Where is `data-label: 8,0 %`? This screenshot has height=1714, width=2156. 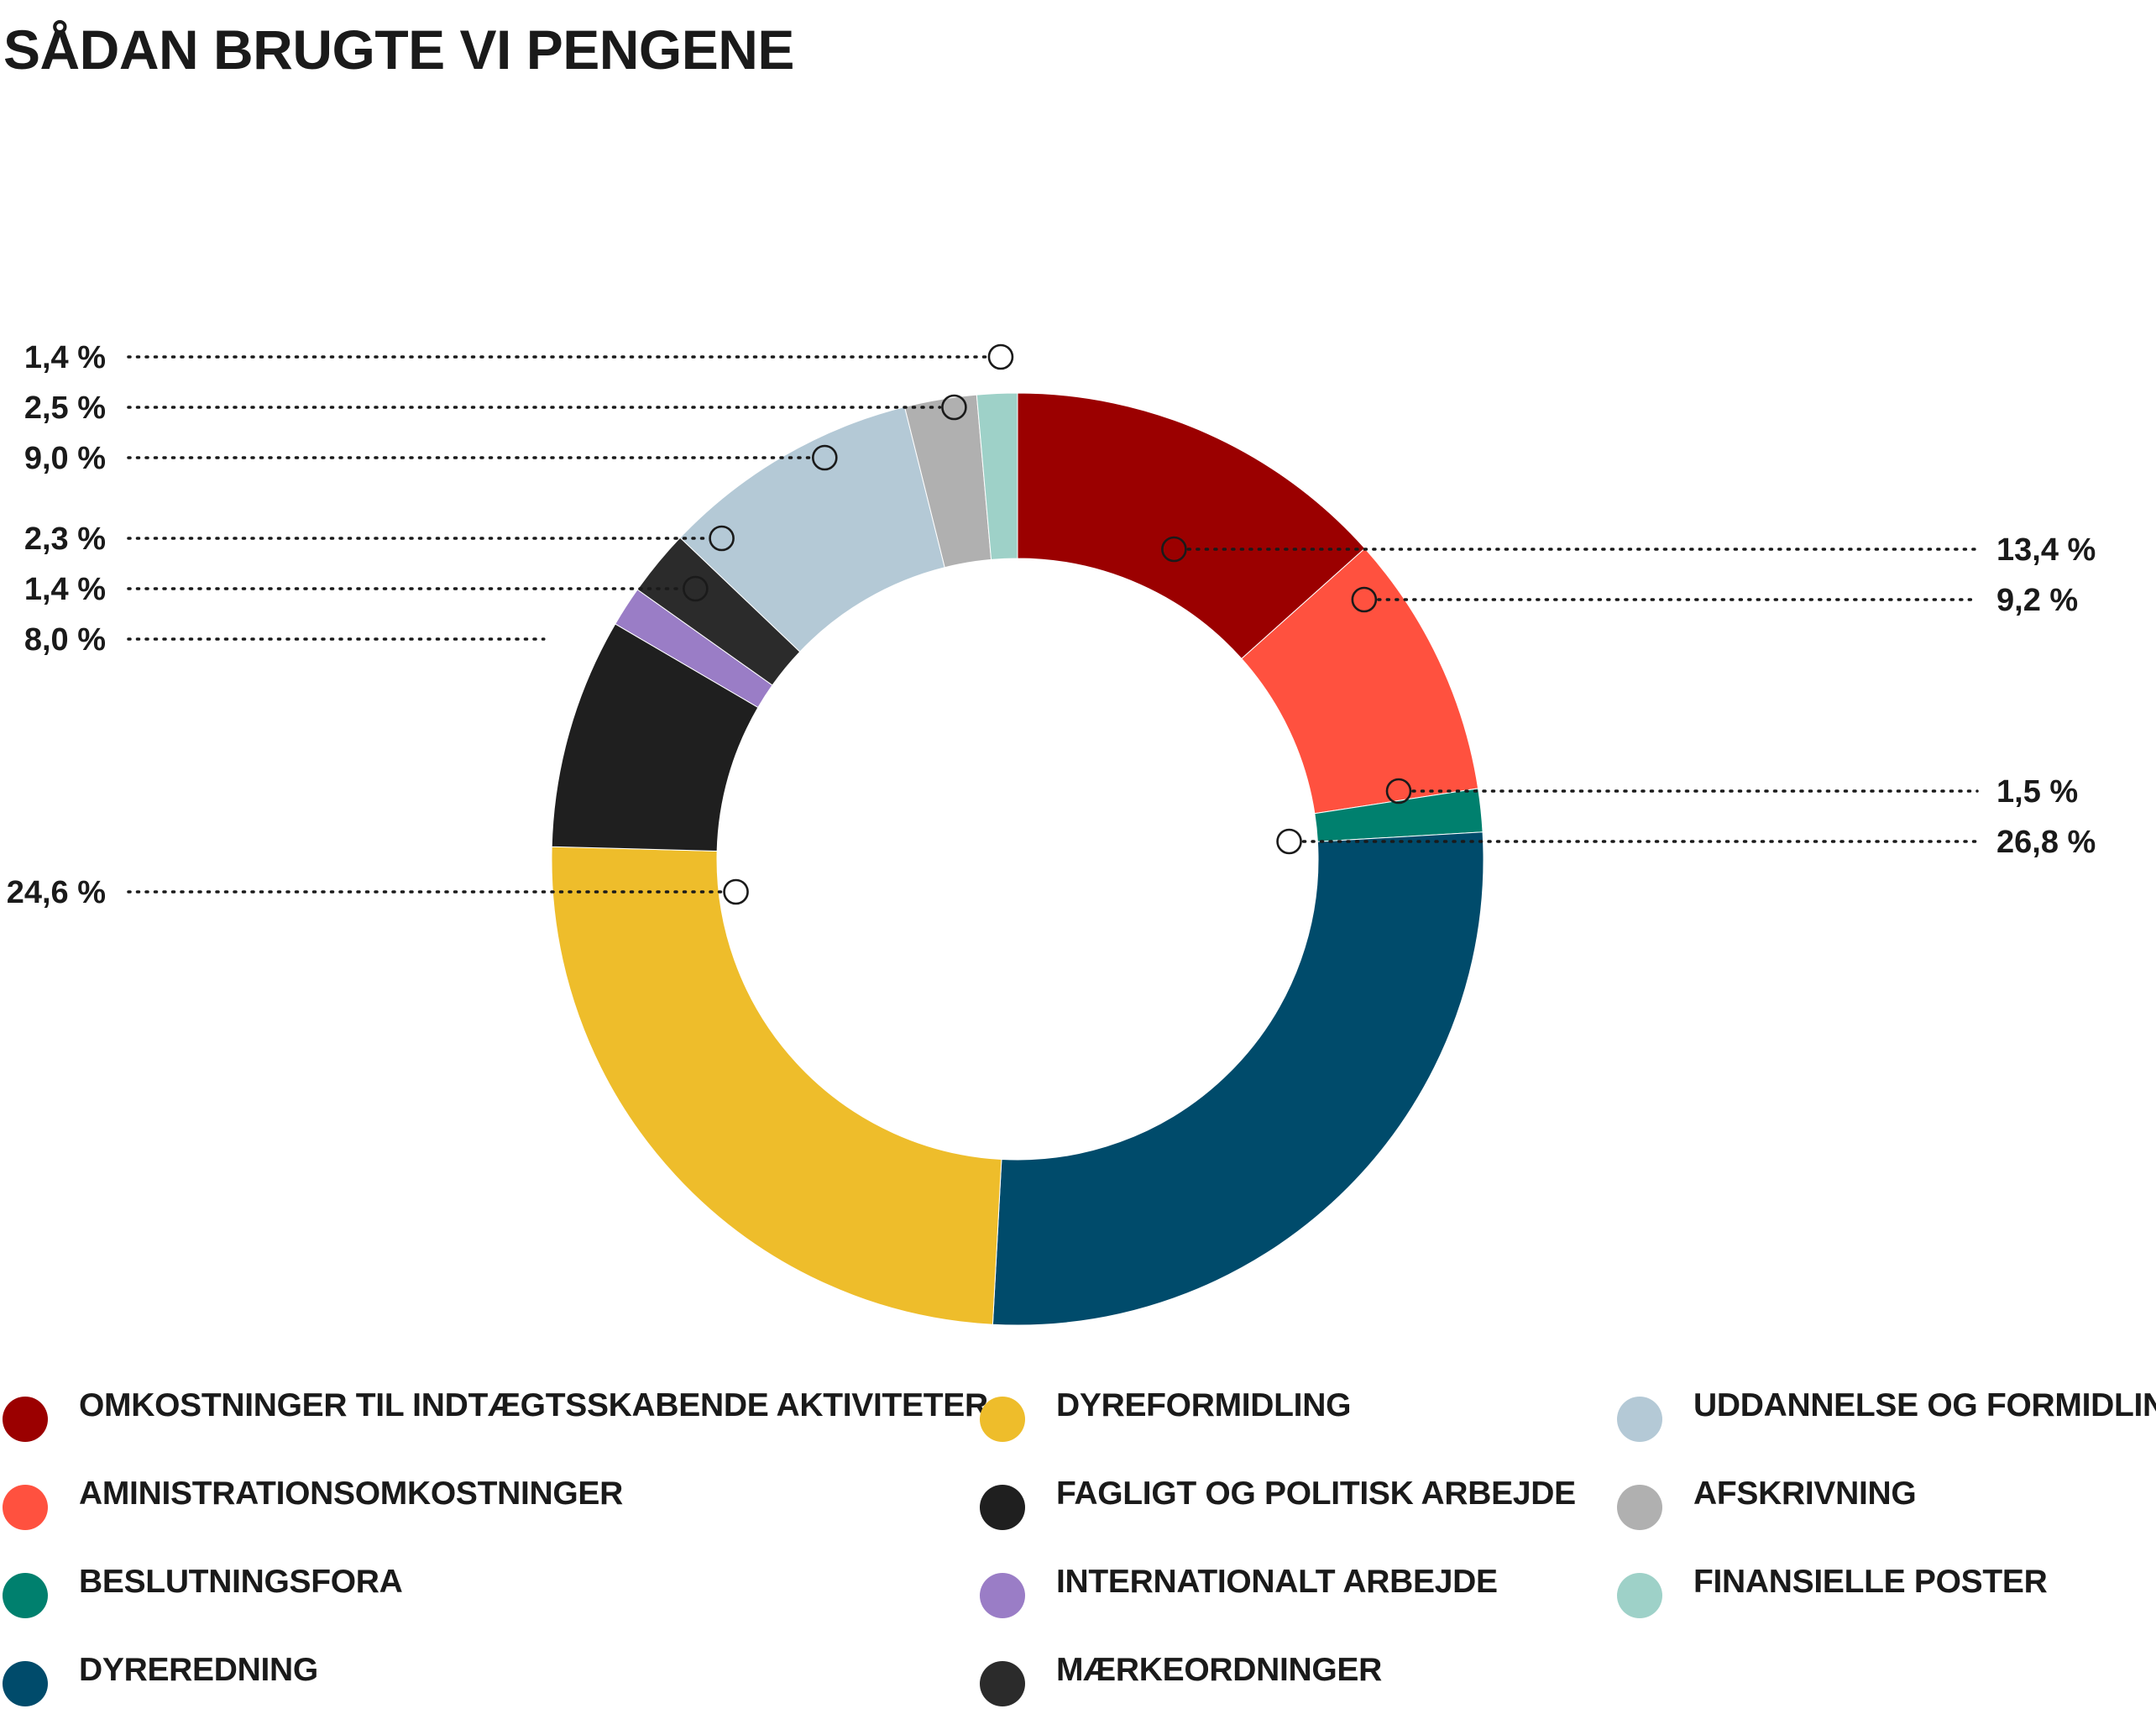
data-label: 8,0 % is located at coordinates (65, 640).